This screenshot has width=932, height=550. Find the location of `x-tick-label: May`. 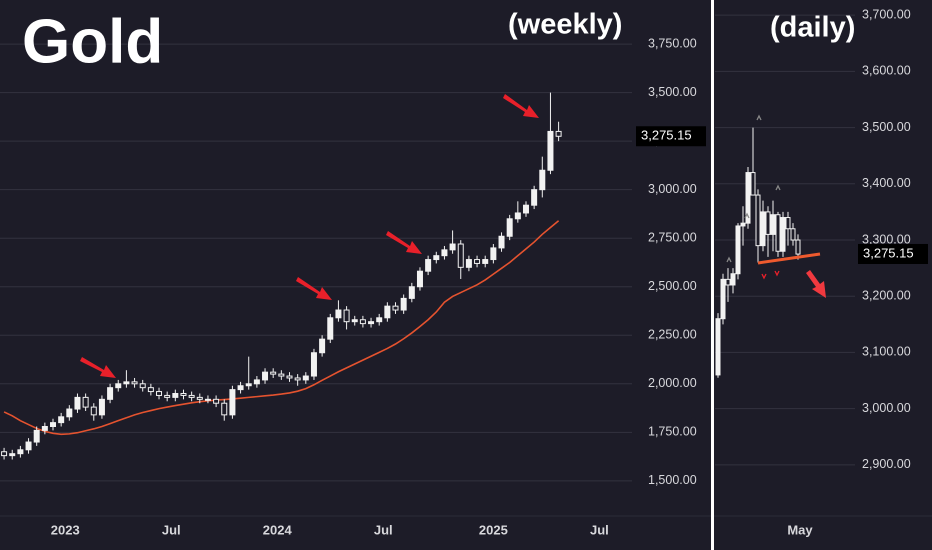

x-tick-label: May is located at coordinates (800, 529).